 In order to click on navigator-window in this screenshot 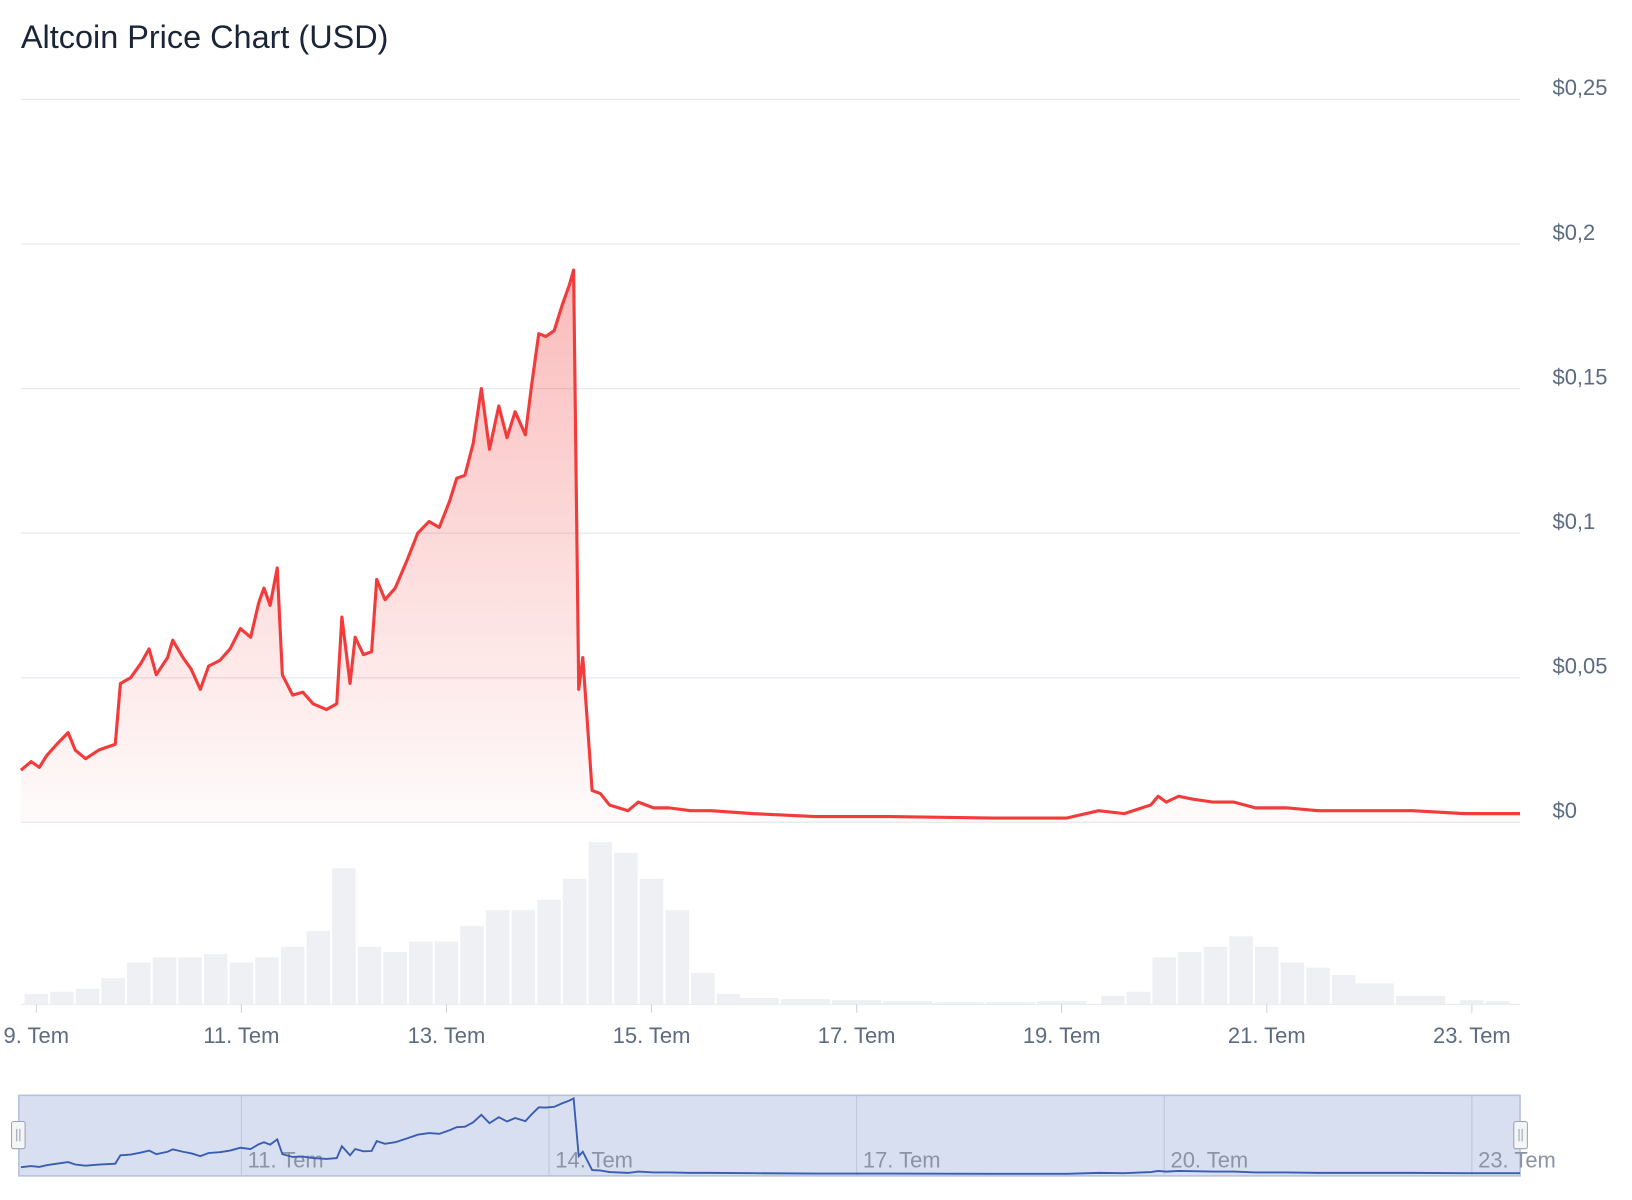, I will do `click(769, 1135)`.